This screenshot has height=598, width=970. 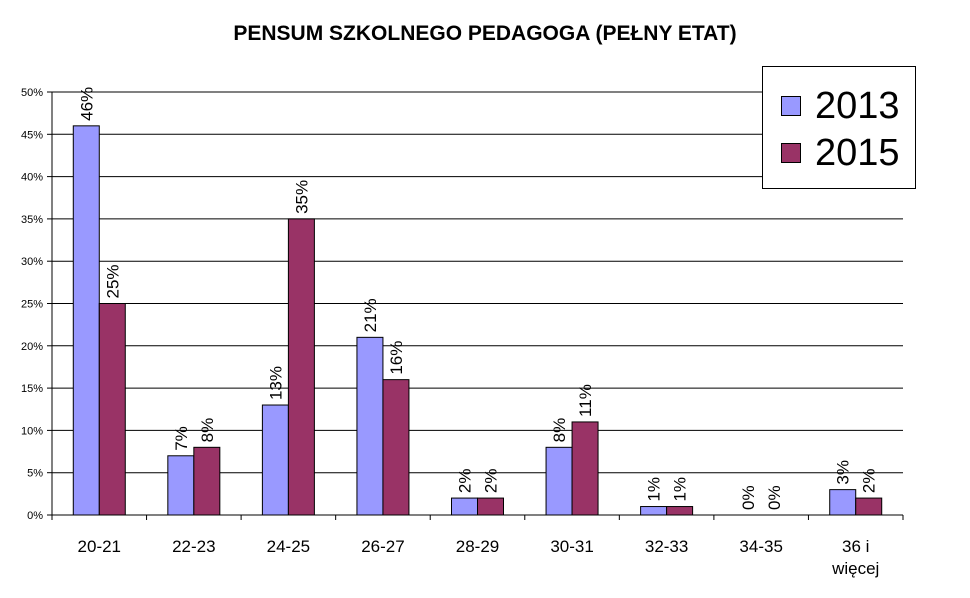 What do you see at coordinates (207, 430) in the screenshot?
I see `data-label-2015: 8%` at bounding box center [207, 430].